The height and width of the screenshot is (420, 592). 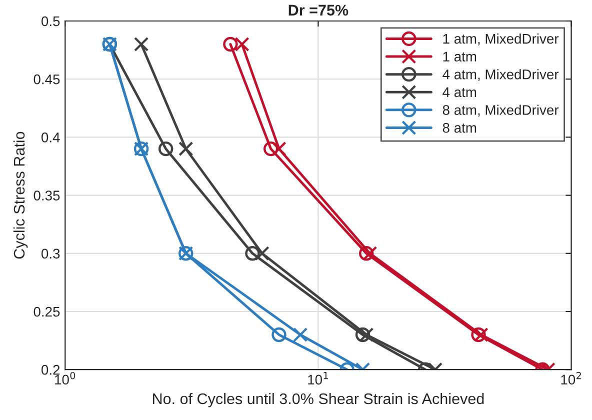 I want to click on y-axis-title: Cyclic Stress Ratio, so click(x=20, y=195).